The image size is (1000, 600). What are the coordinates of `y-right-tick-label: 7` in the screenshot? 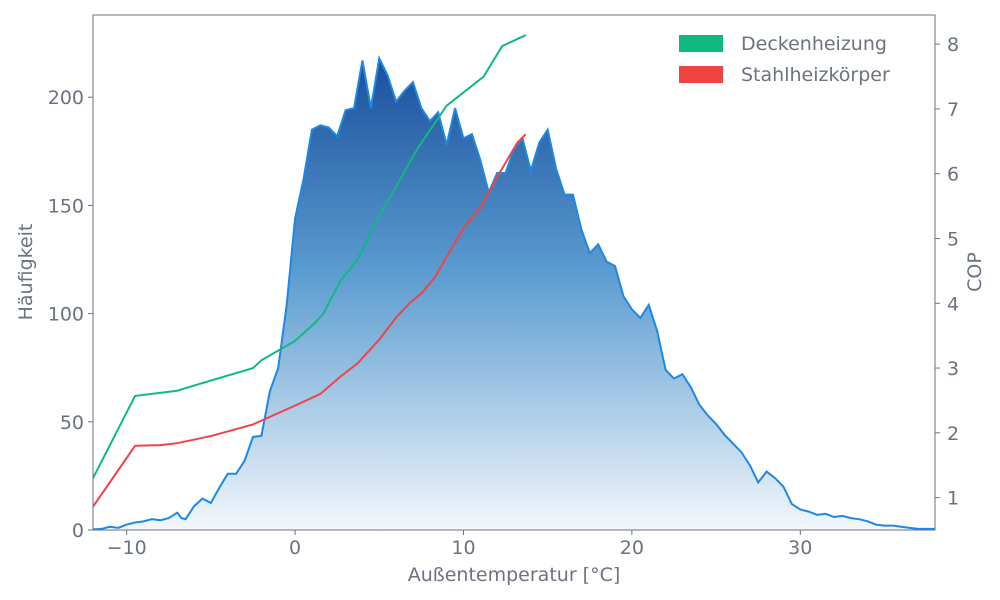 It's located at (953, 110).